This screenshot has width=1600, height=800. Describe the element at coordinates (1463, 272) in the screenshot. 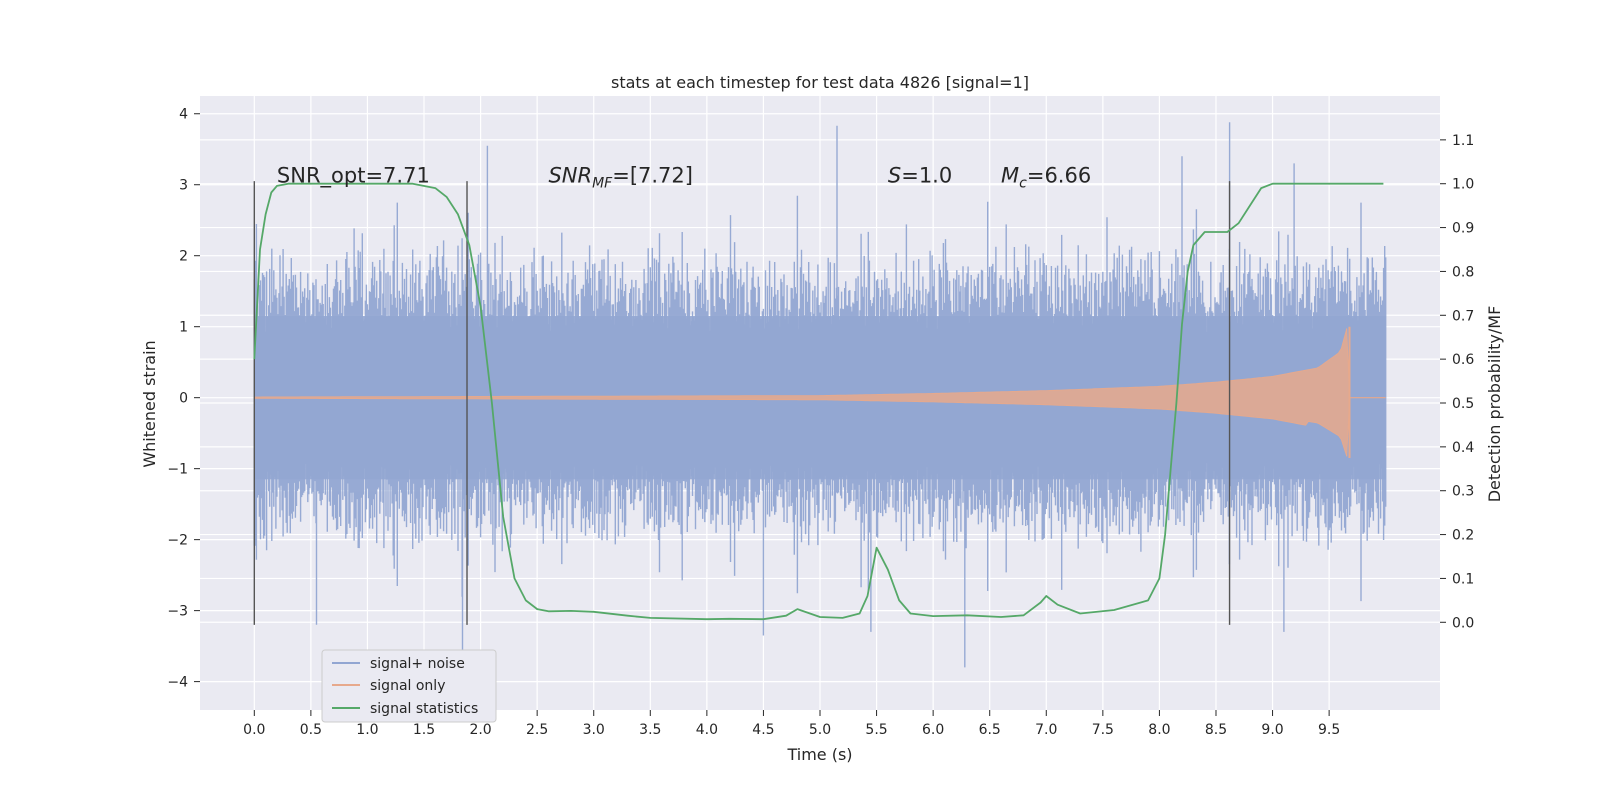

I see `y2-tick-label: 0.8` at that location.